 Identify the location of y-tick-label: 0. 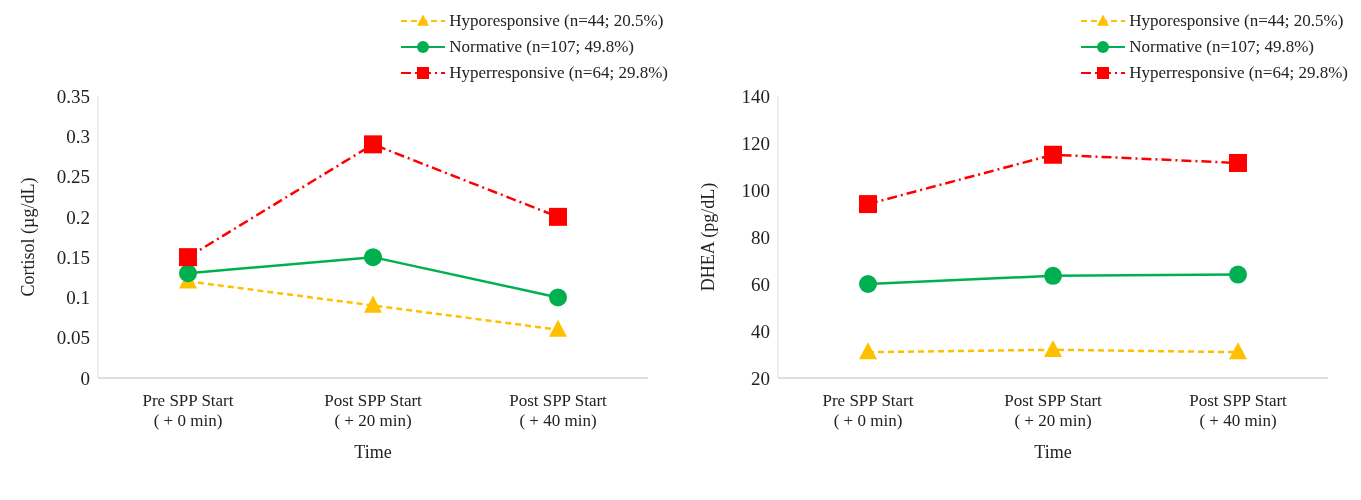
(85, 378).